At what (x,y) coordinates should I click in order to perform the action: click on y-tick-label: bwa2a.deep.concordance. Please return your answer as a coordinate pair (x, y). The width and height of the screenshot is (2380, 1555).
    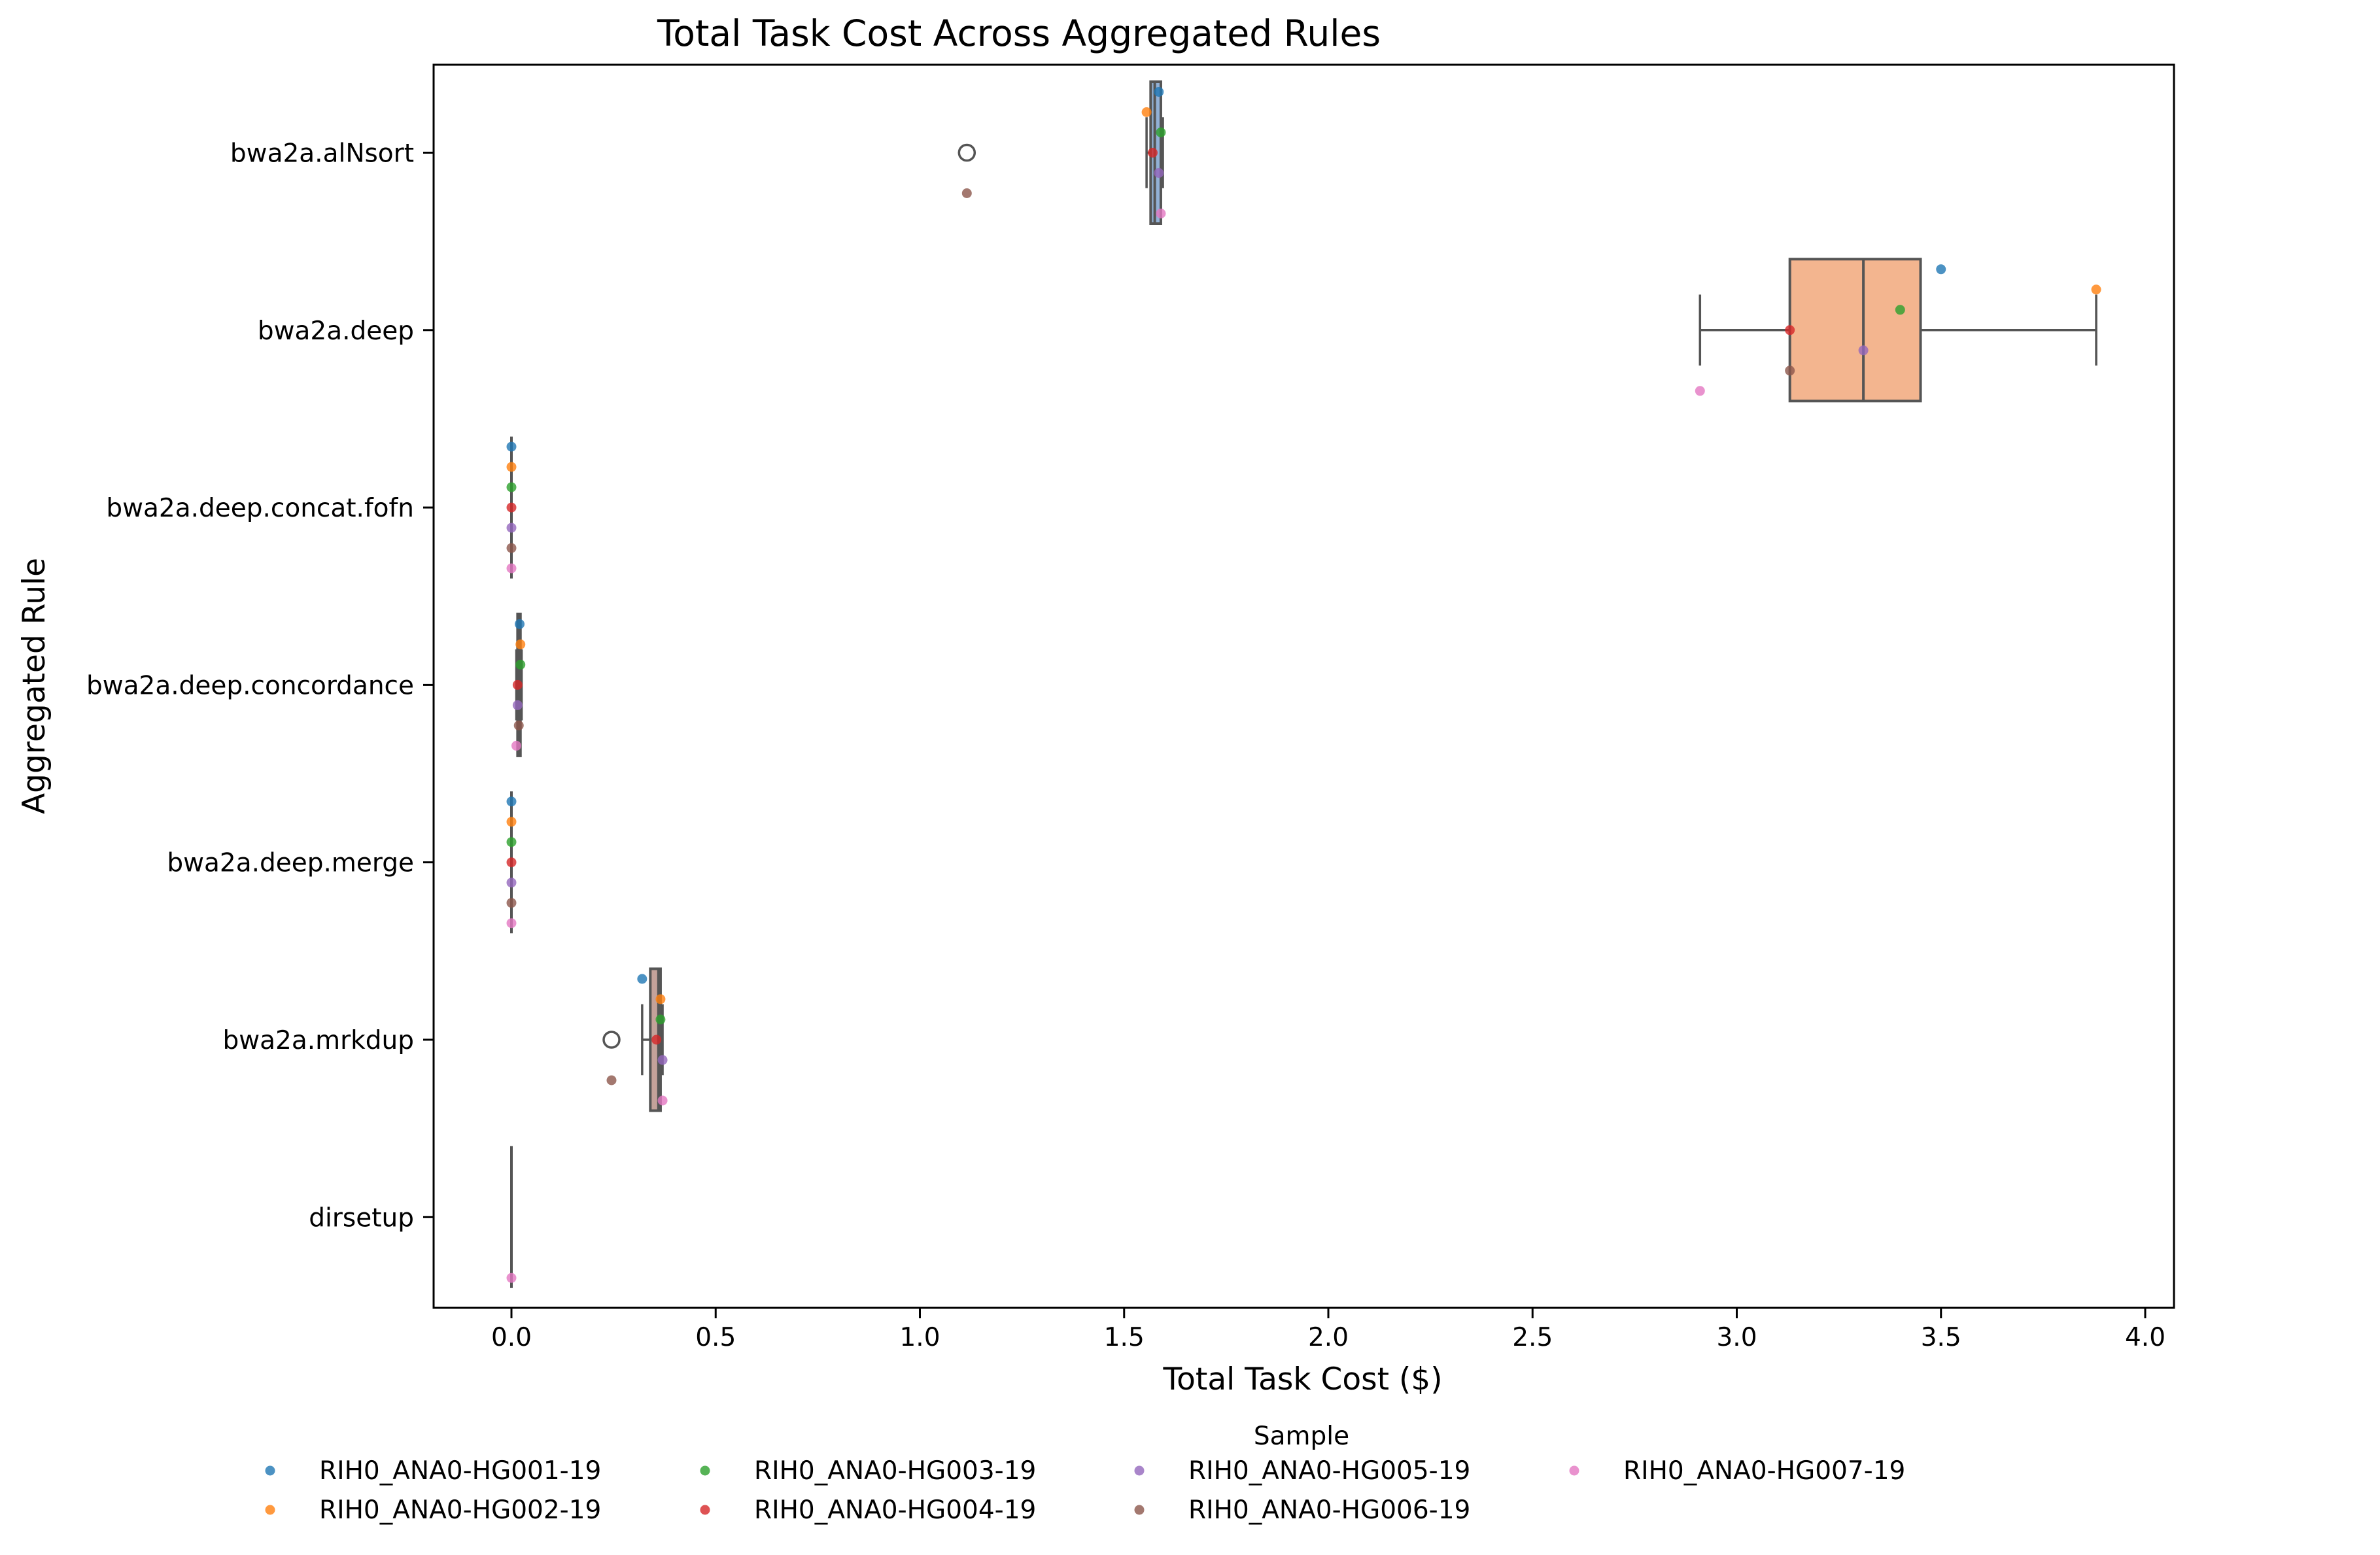
    Looking at the image, I should click on (250, 685).